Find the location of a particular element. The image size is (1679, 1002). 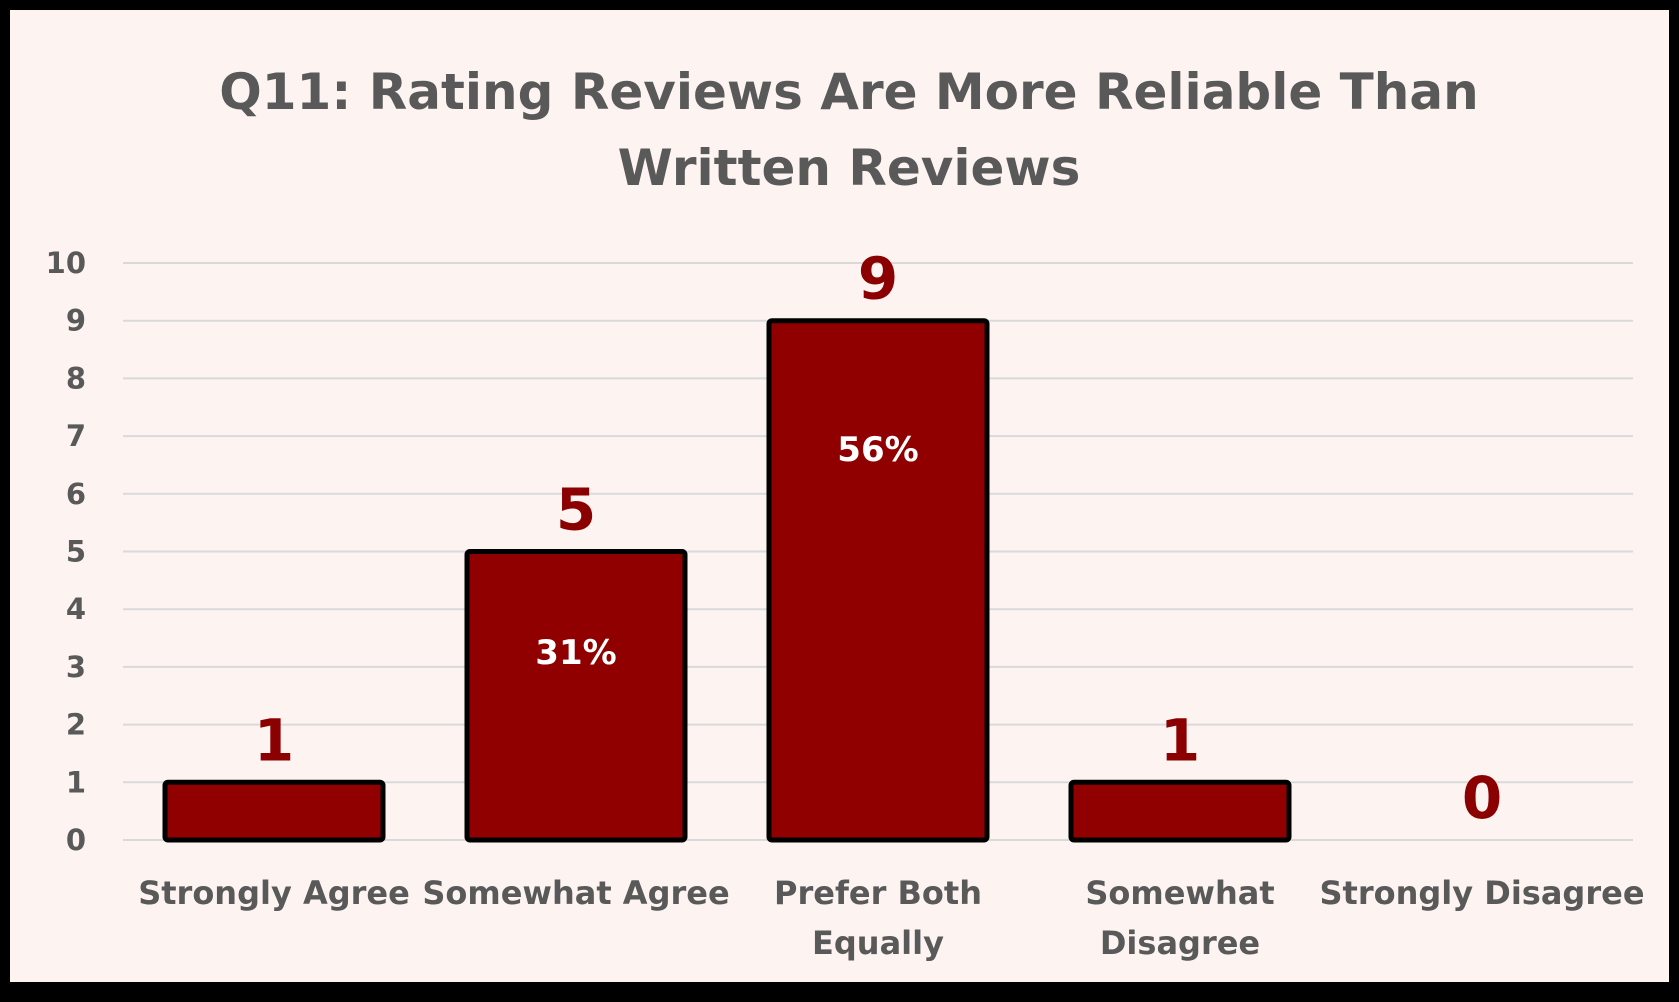

value-label-3: 1 is located at coordinates (1180, 740).